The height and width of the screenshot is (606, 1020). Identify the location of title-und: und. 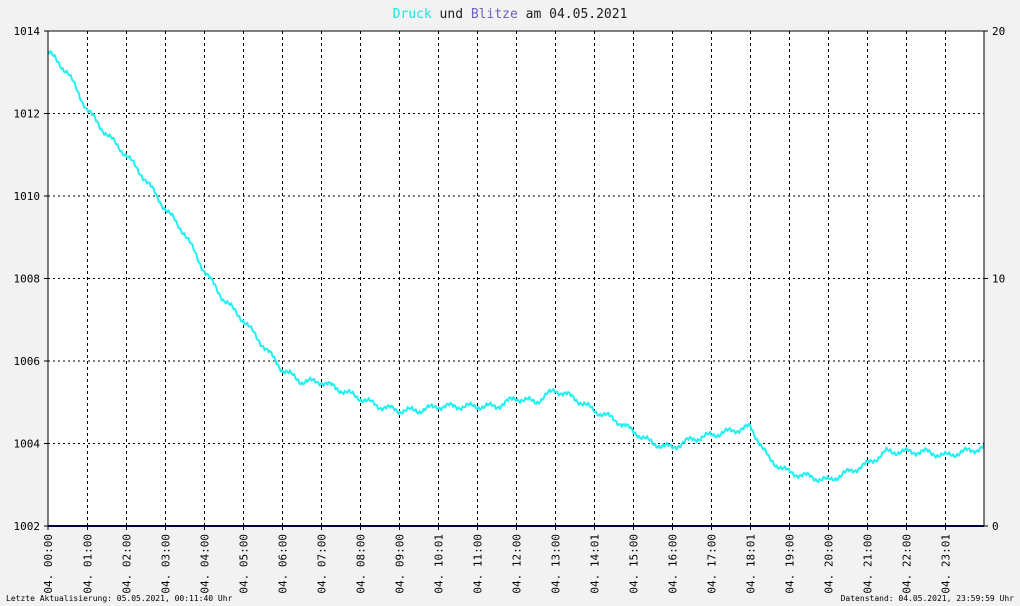
(451, 14).